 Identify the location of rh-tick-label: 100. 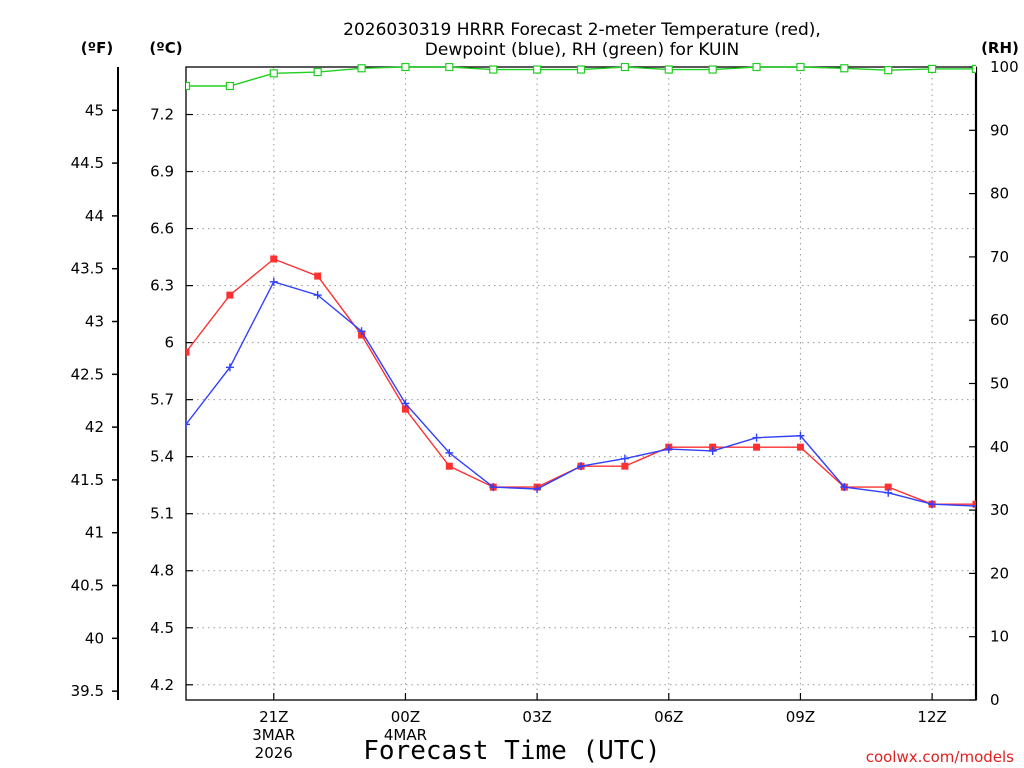
(1004, 67).